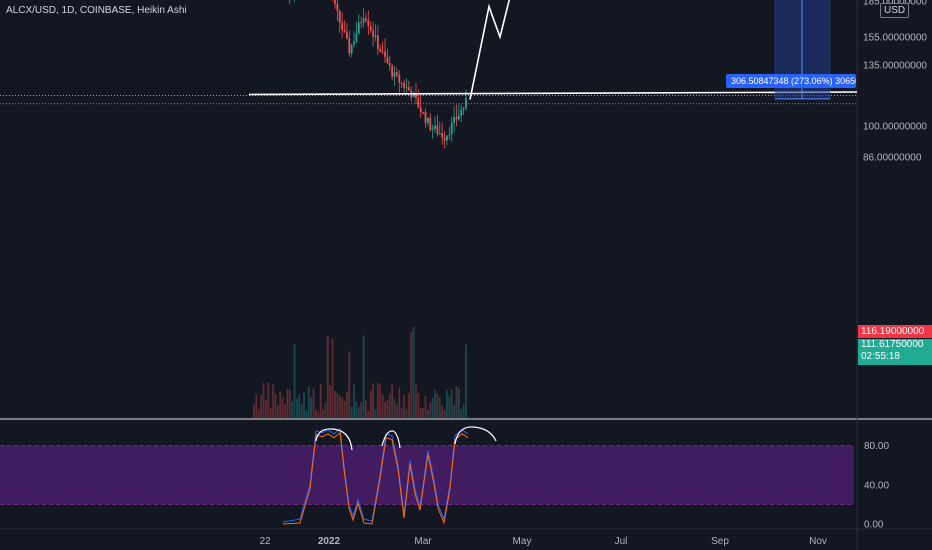 This screenshot has height=550, width=932. What do you see at coordinates (265, 541) in the screenshot?
I see `time-tick-label: 22` at bounding box center [265, 541].